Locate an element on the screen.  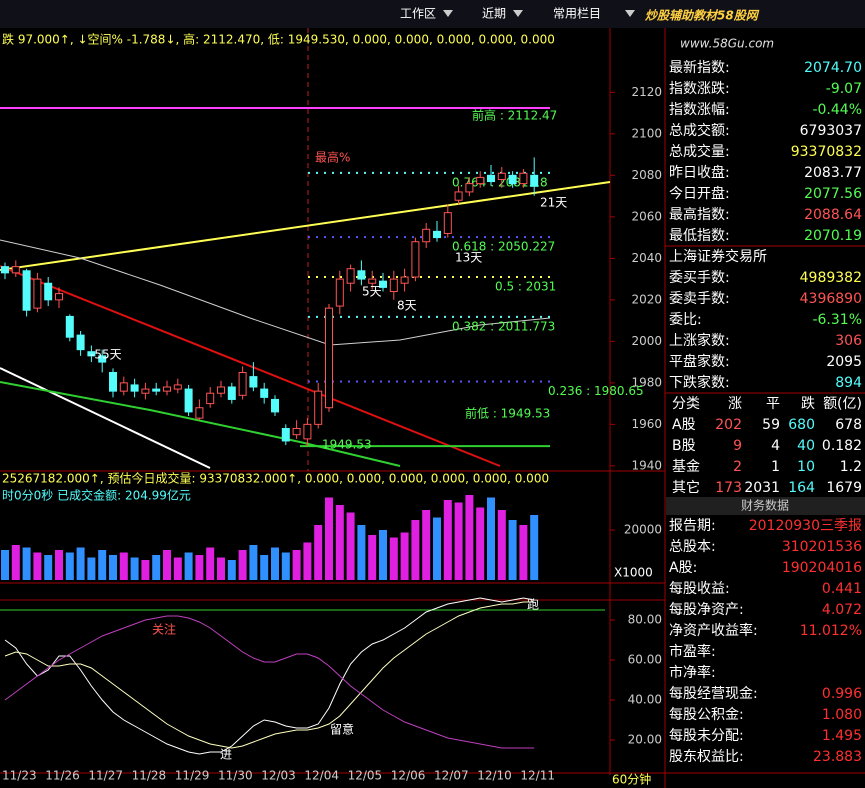
panel-label: 委卖手数: is located at coordinates (699, 299).